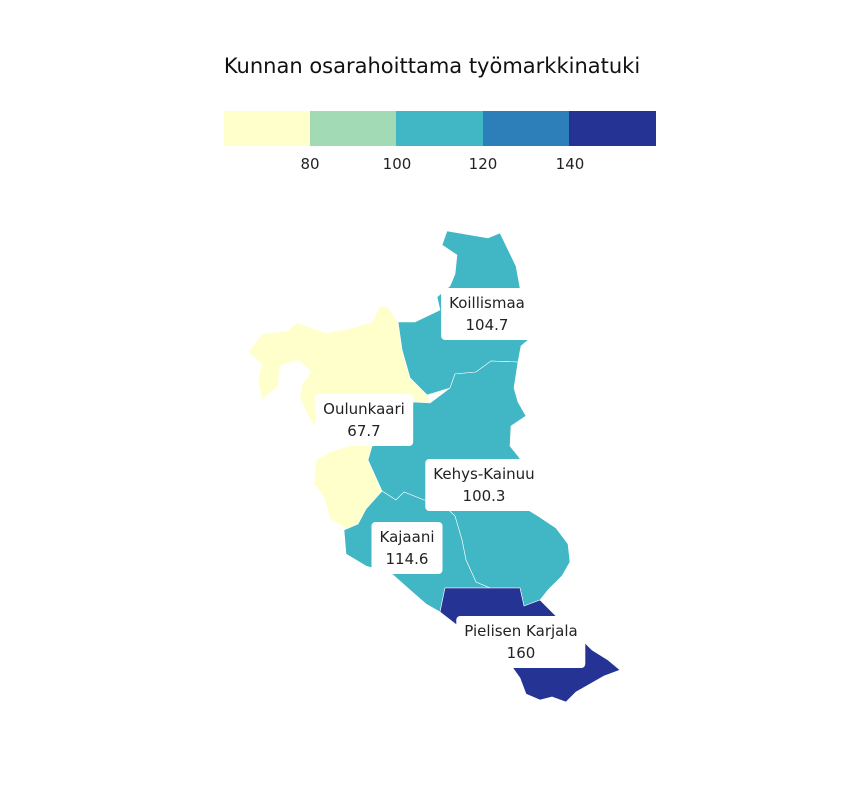 This screenshot has width=864, height=792. I want to click on region-value: 100.3, so click(484, 496).